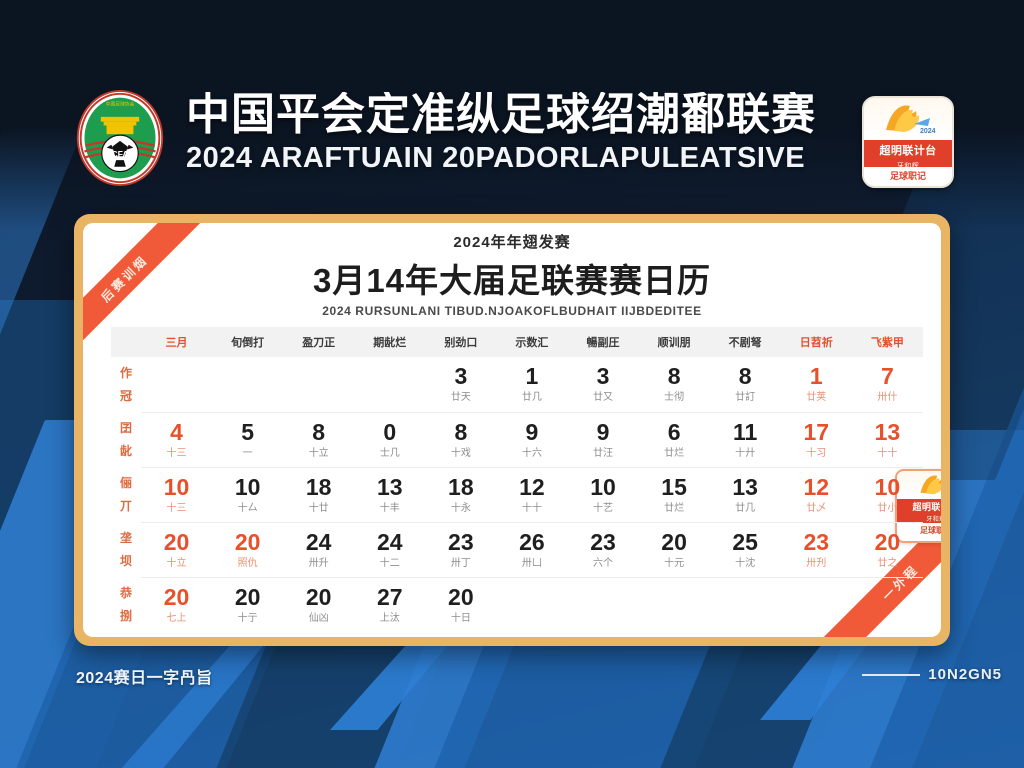 This screenshot has width=1024, height=768. Describe the element at coordinates (933, 520) in the screenshot. I see `side-badge-red-subtext: 牙和辉` at that location.